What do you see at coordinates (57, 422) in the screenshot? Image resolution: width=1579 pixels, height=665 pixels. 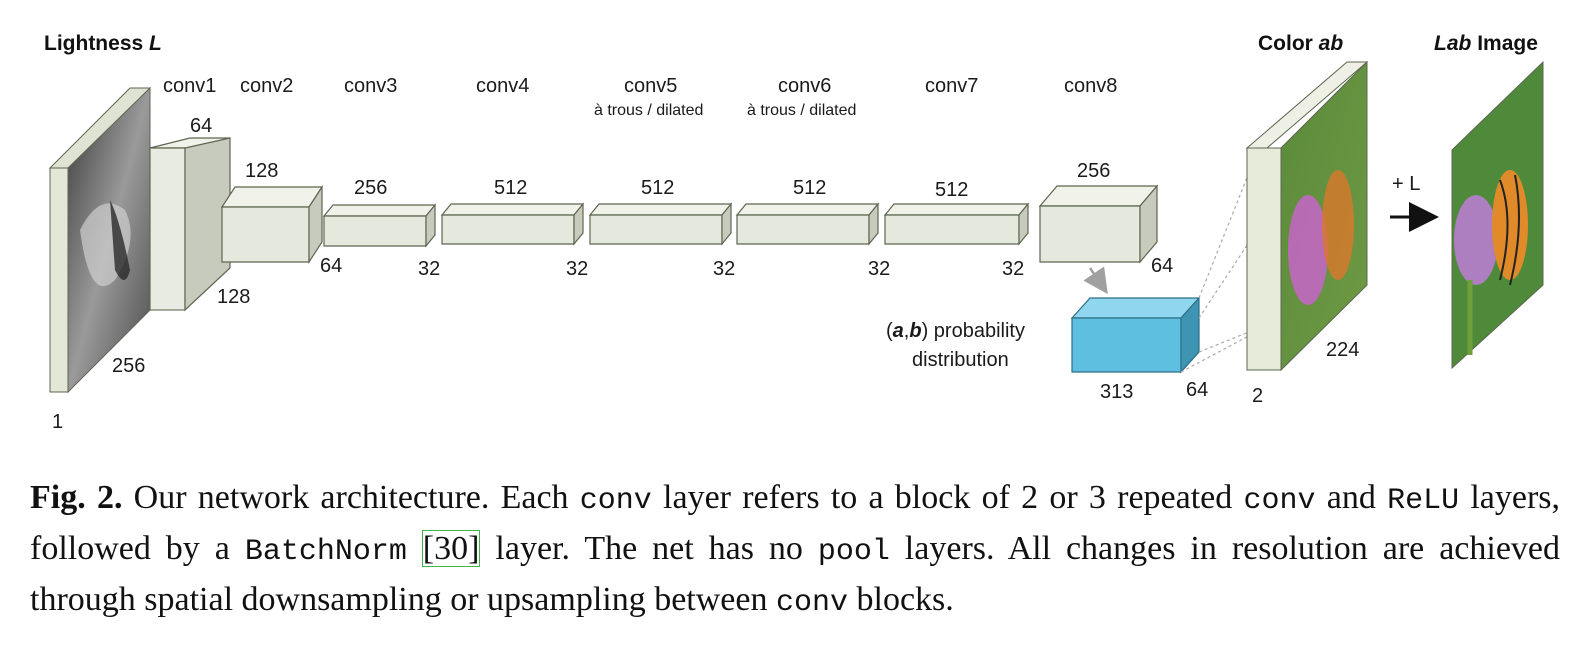 I see `input-channels-label: 1` at bounding box center [57, 422].